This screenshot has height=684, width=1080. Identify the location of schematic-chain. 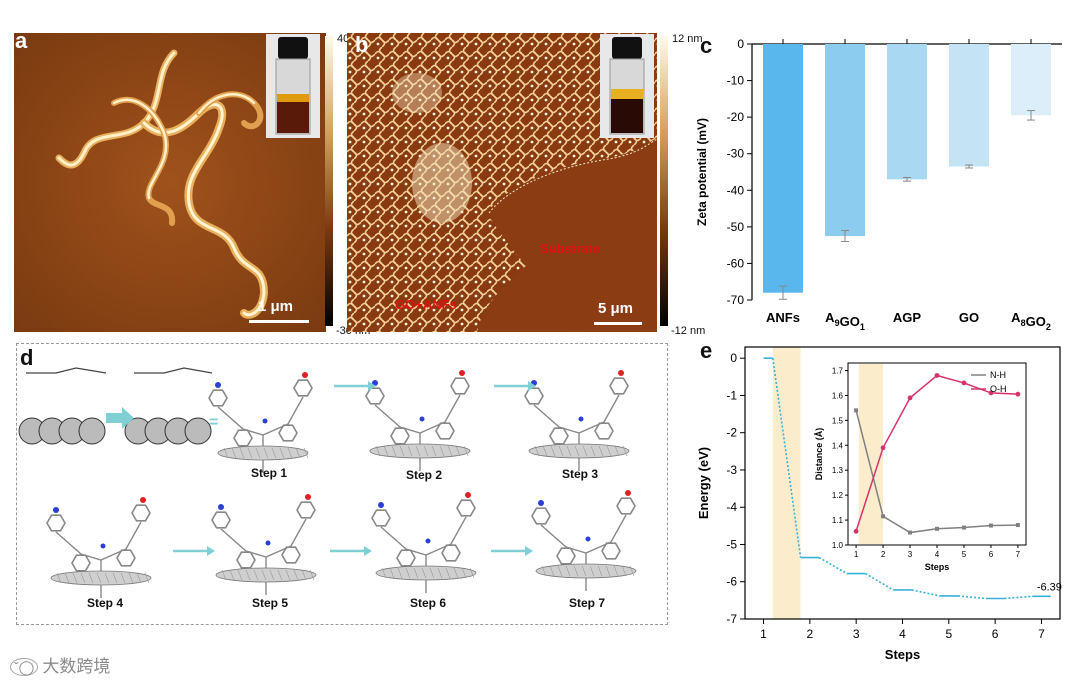
(173, 370).